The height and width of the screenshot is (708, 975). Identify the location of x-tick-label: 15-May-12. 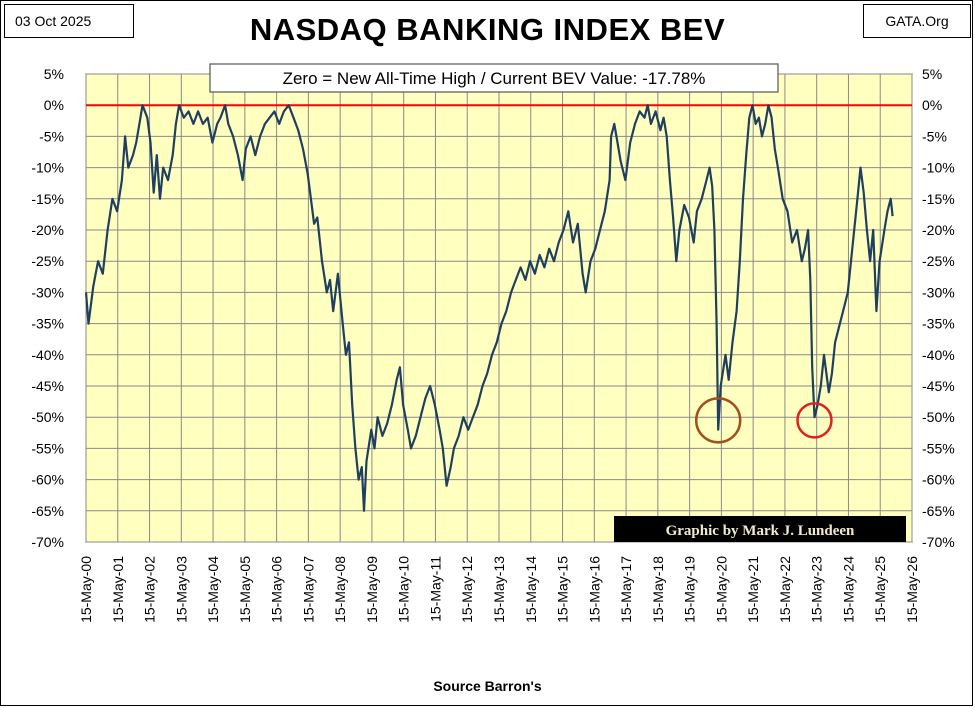
(467, 589).